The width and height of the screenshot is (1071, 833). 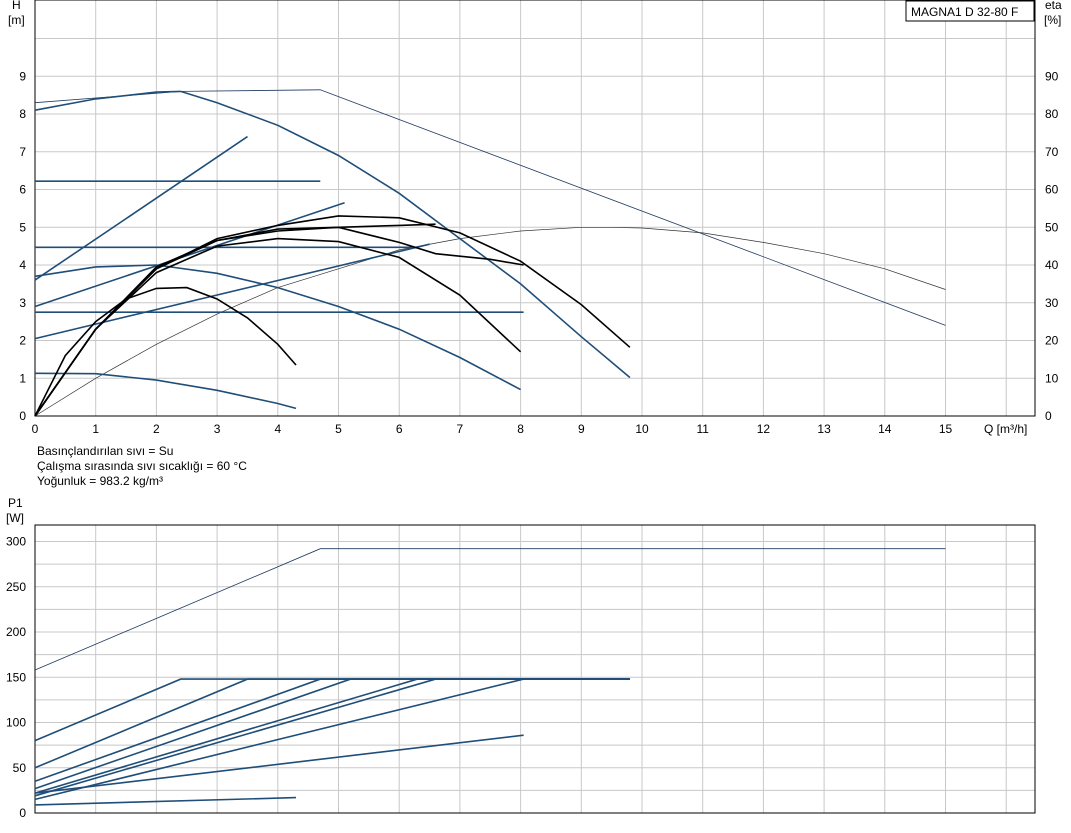 What do you see at coordinates (22, 76) in the screenshot?
I see `y-tick-label: 9` at bounding box center [22, 76].